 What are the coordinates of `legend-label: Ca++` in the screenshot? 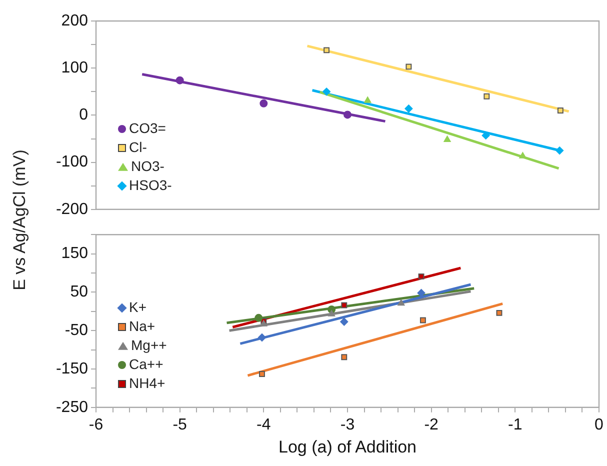 It's located at (146, 364).